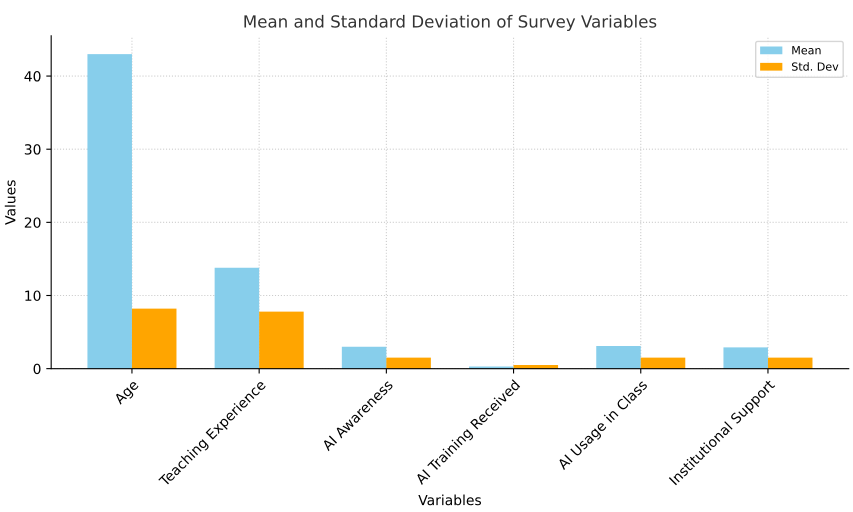 This screenshot has width=853, height=512. I want to click on legend-label: Std. Dev, so click(815, 66).